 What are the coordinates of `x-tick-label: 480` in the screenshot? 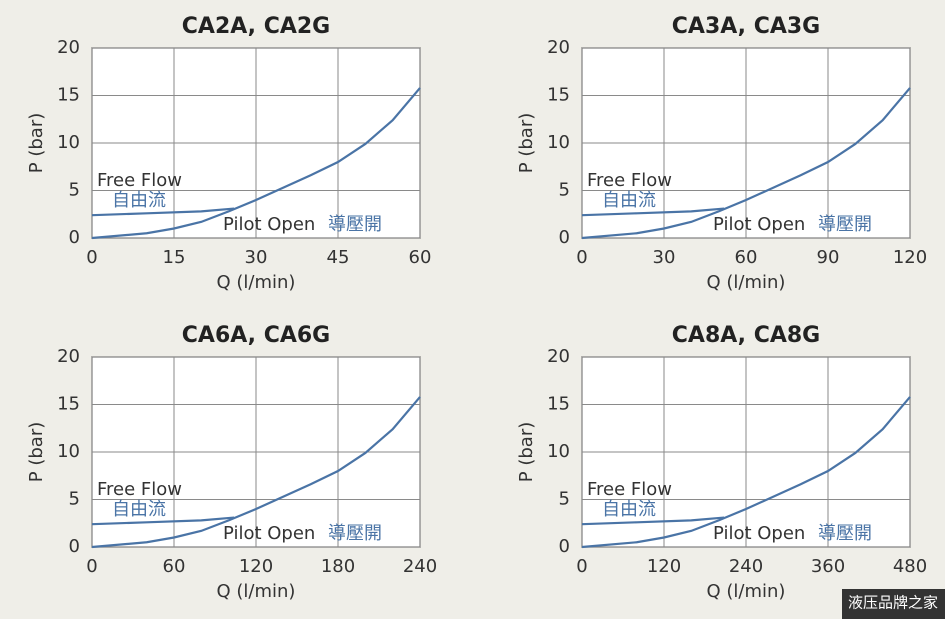 It's located at (910, 566).